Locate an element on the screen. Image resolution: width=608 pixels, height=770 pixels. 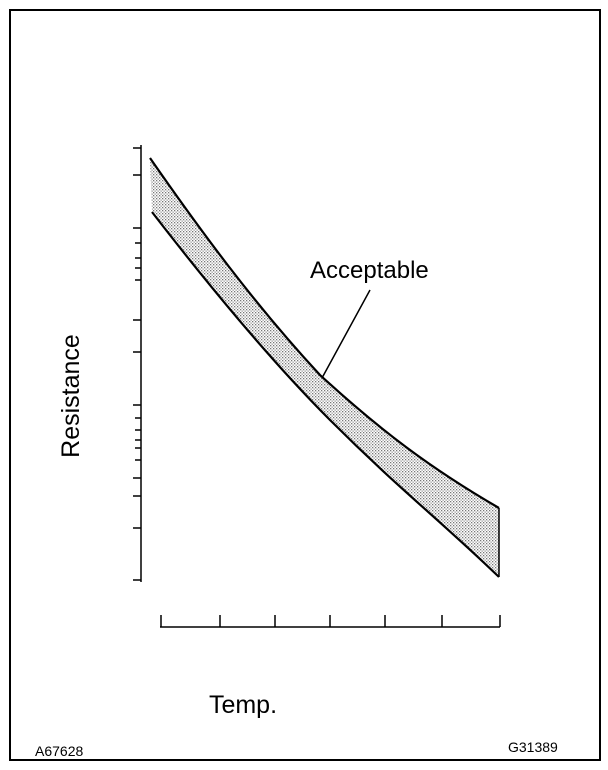
x-label: Temp. is located at coordinates (243, 705).